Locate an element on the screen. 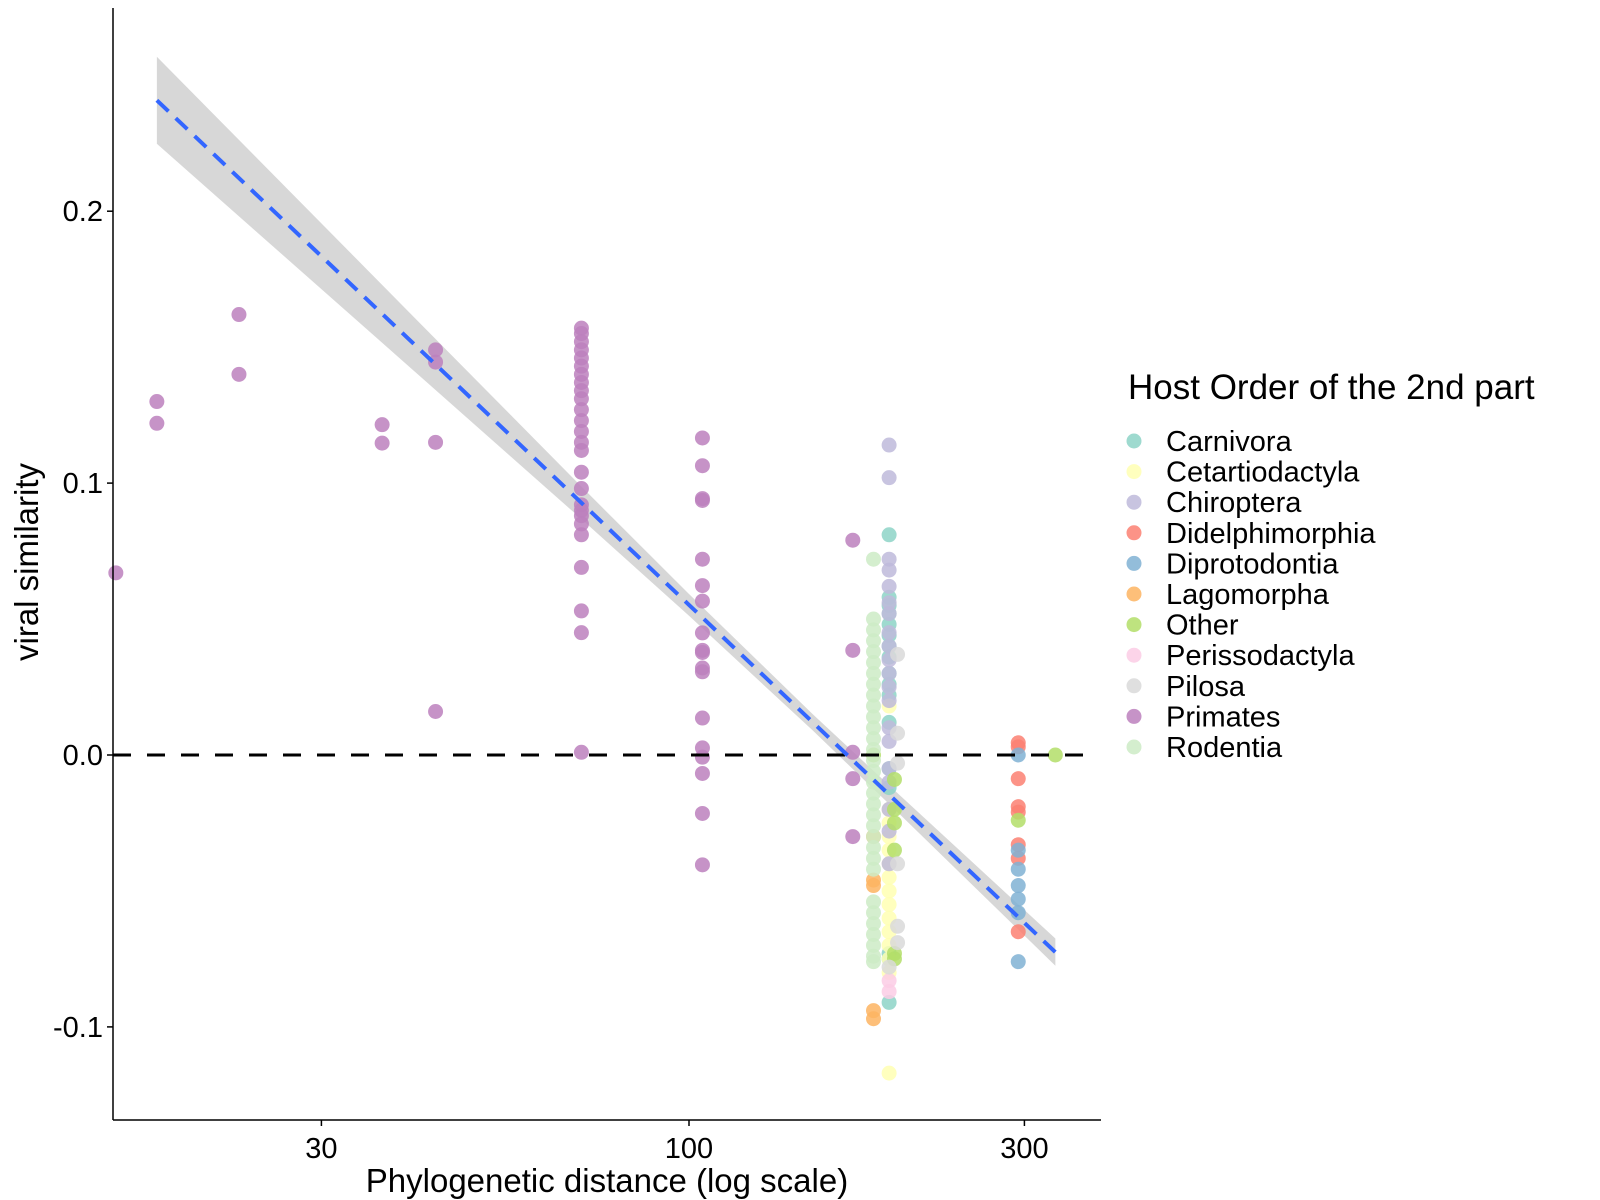 The image size is (1600, 1200). legend-key-lagomorpha is located at coordinates (1134, 594).